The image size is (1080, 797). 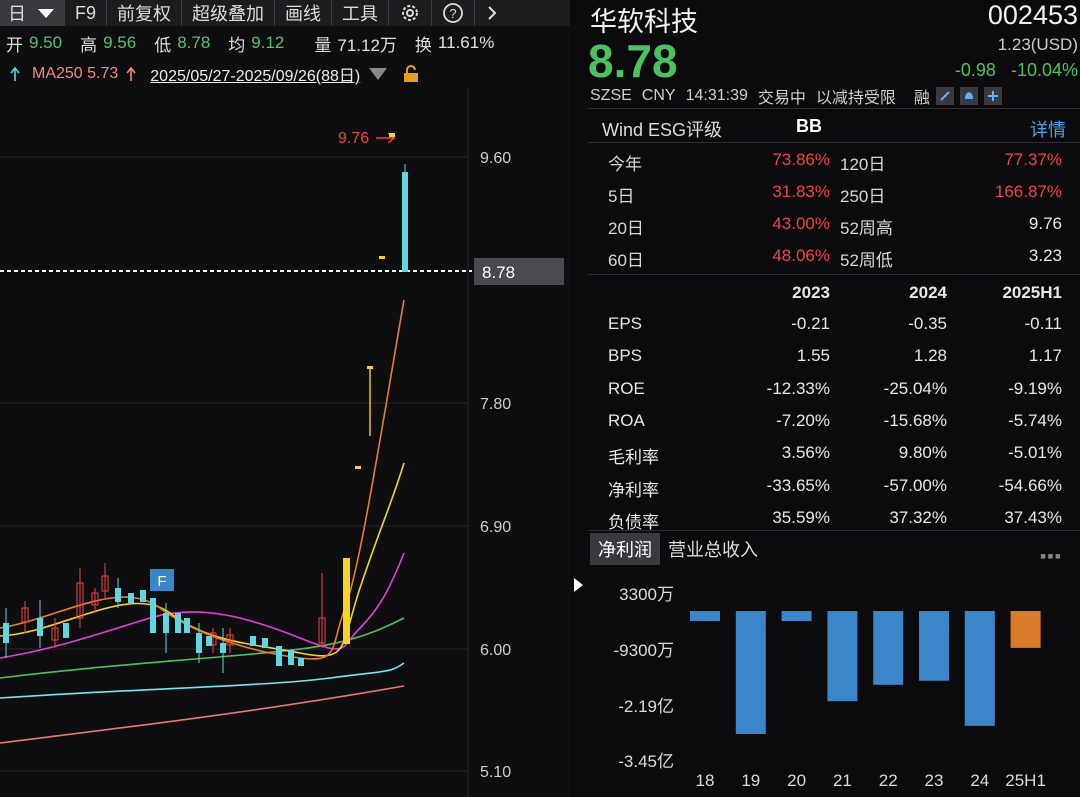 What do you see at coordinates (392, 135) in the screenshot?
I see `high-marker-dot` at bounding box center [392, 135].